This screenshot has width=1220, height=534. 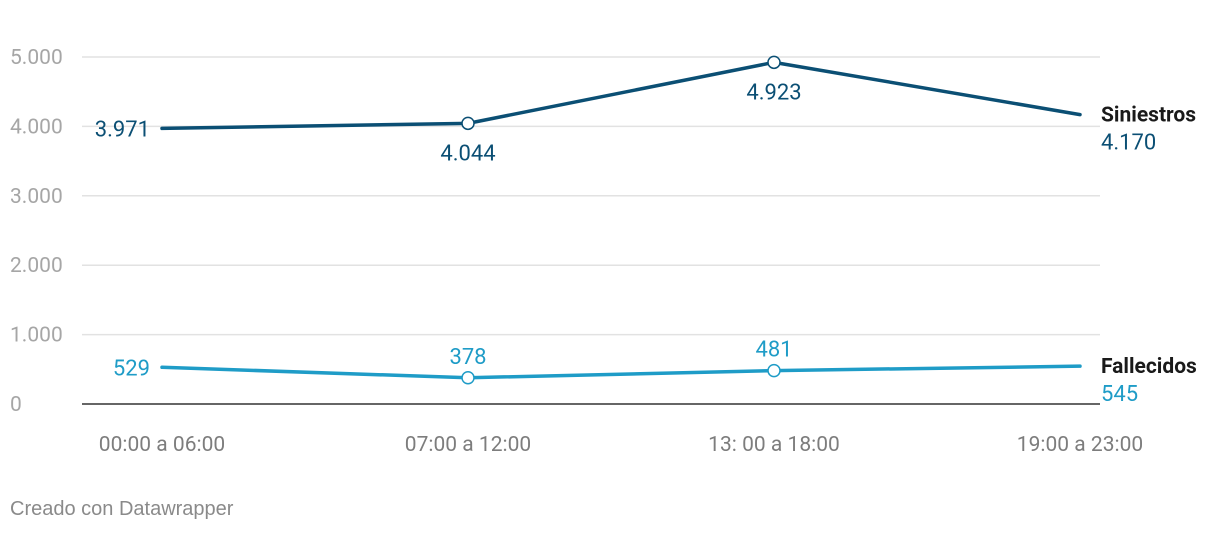 What do you see at coordinates (36, 336) in the screenshot?
I see `y-tick-label: 1.000` at bounding box center [36, 336].